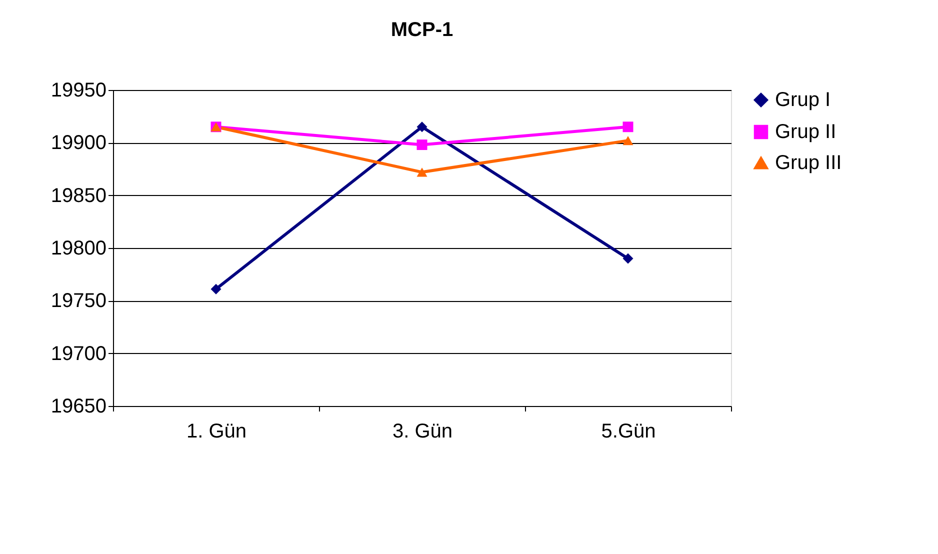  Describe the element at coordinates (422, 431) in the screenshot. I see `x-tick-label: 3. Gün` at that location.